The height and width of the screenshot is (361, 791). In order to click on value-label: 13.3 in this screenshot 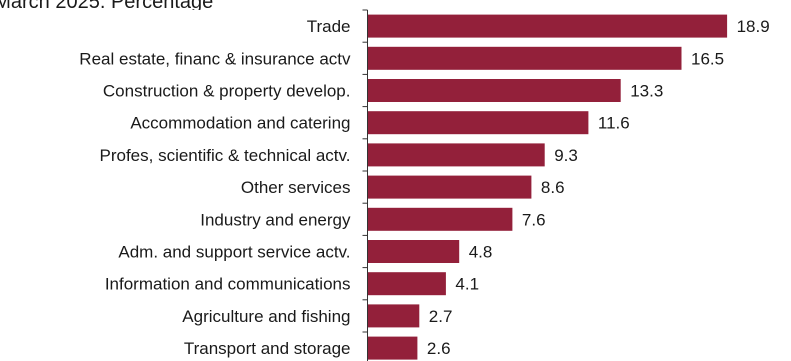, I will do `click(646, 91)`.